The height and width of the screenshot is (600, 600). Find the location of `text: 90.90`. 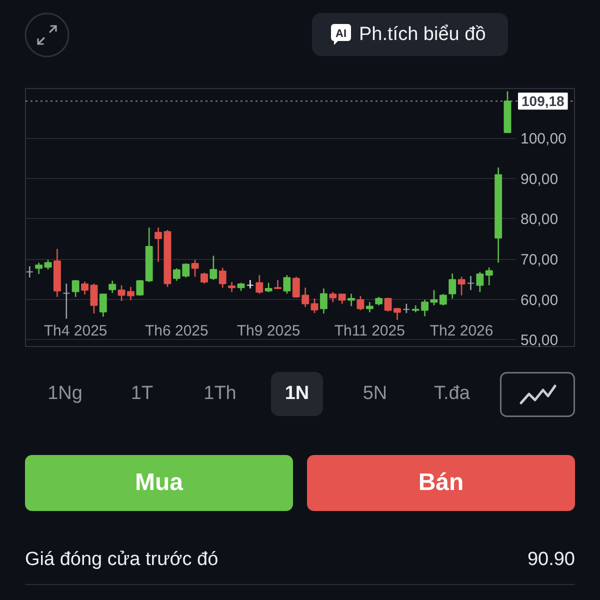

text: 90.90 is located at coordinates (551, 560).